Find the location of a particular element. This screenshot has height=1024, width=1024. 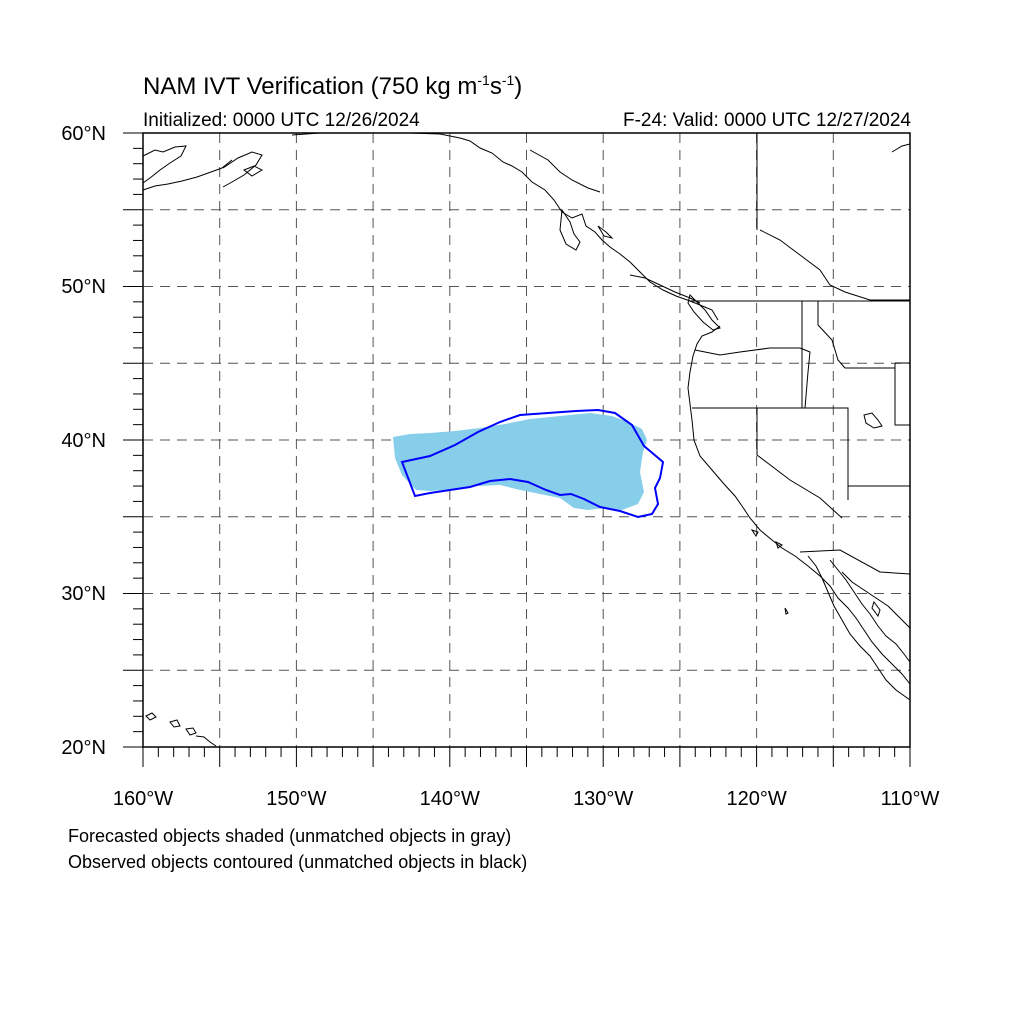

lat-label: 30°N is located at coordinates (83, 594).